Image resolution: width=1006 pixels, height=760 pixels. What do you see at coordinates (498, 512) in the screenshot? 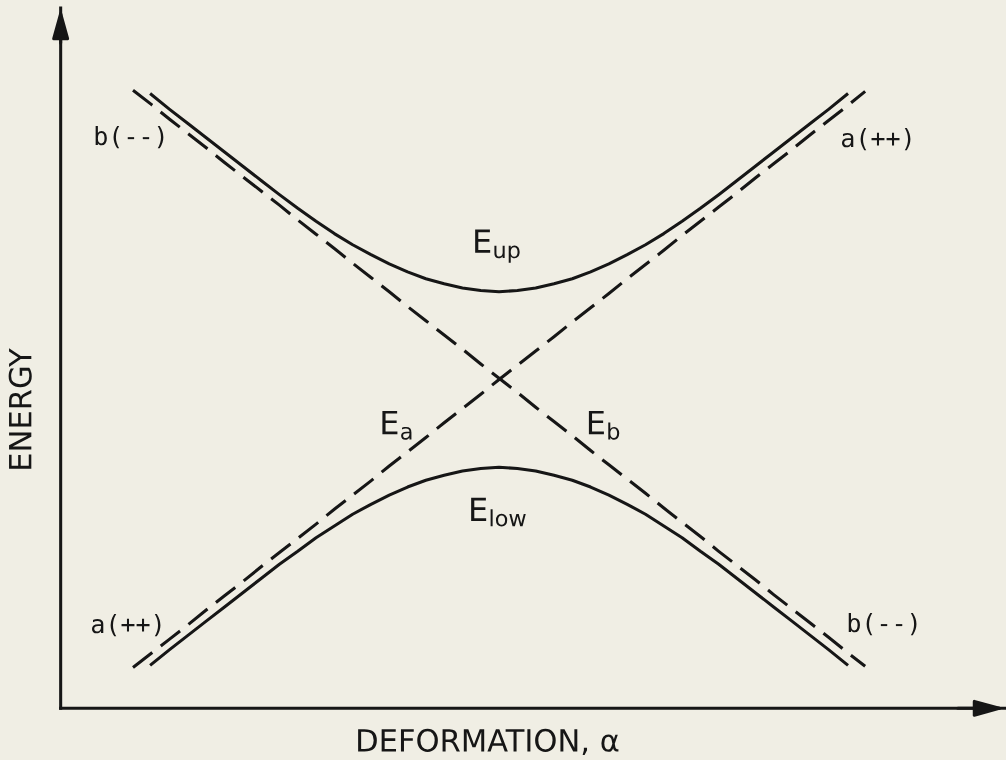
I see `series-label: E$_{low}$` at bounding box center [498, 512].